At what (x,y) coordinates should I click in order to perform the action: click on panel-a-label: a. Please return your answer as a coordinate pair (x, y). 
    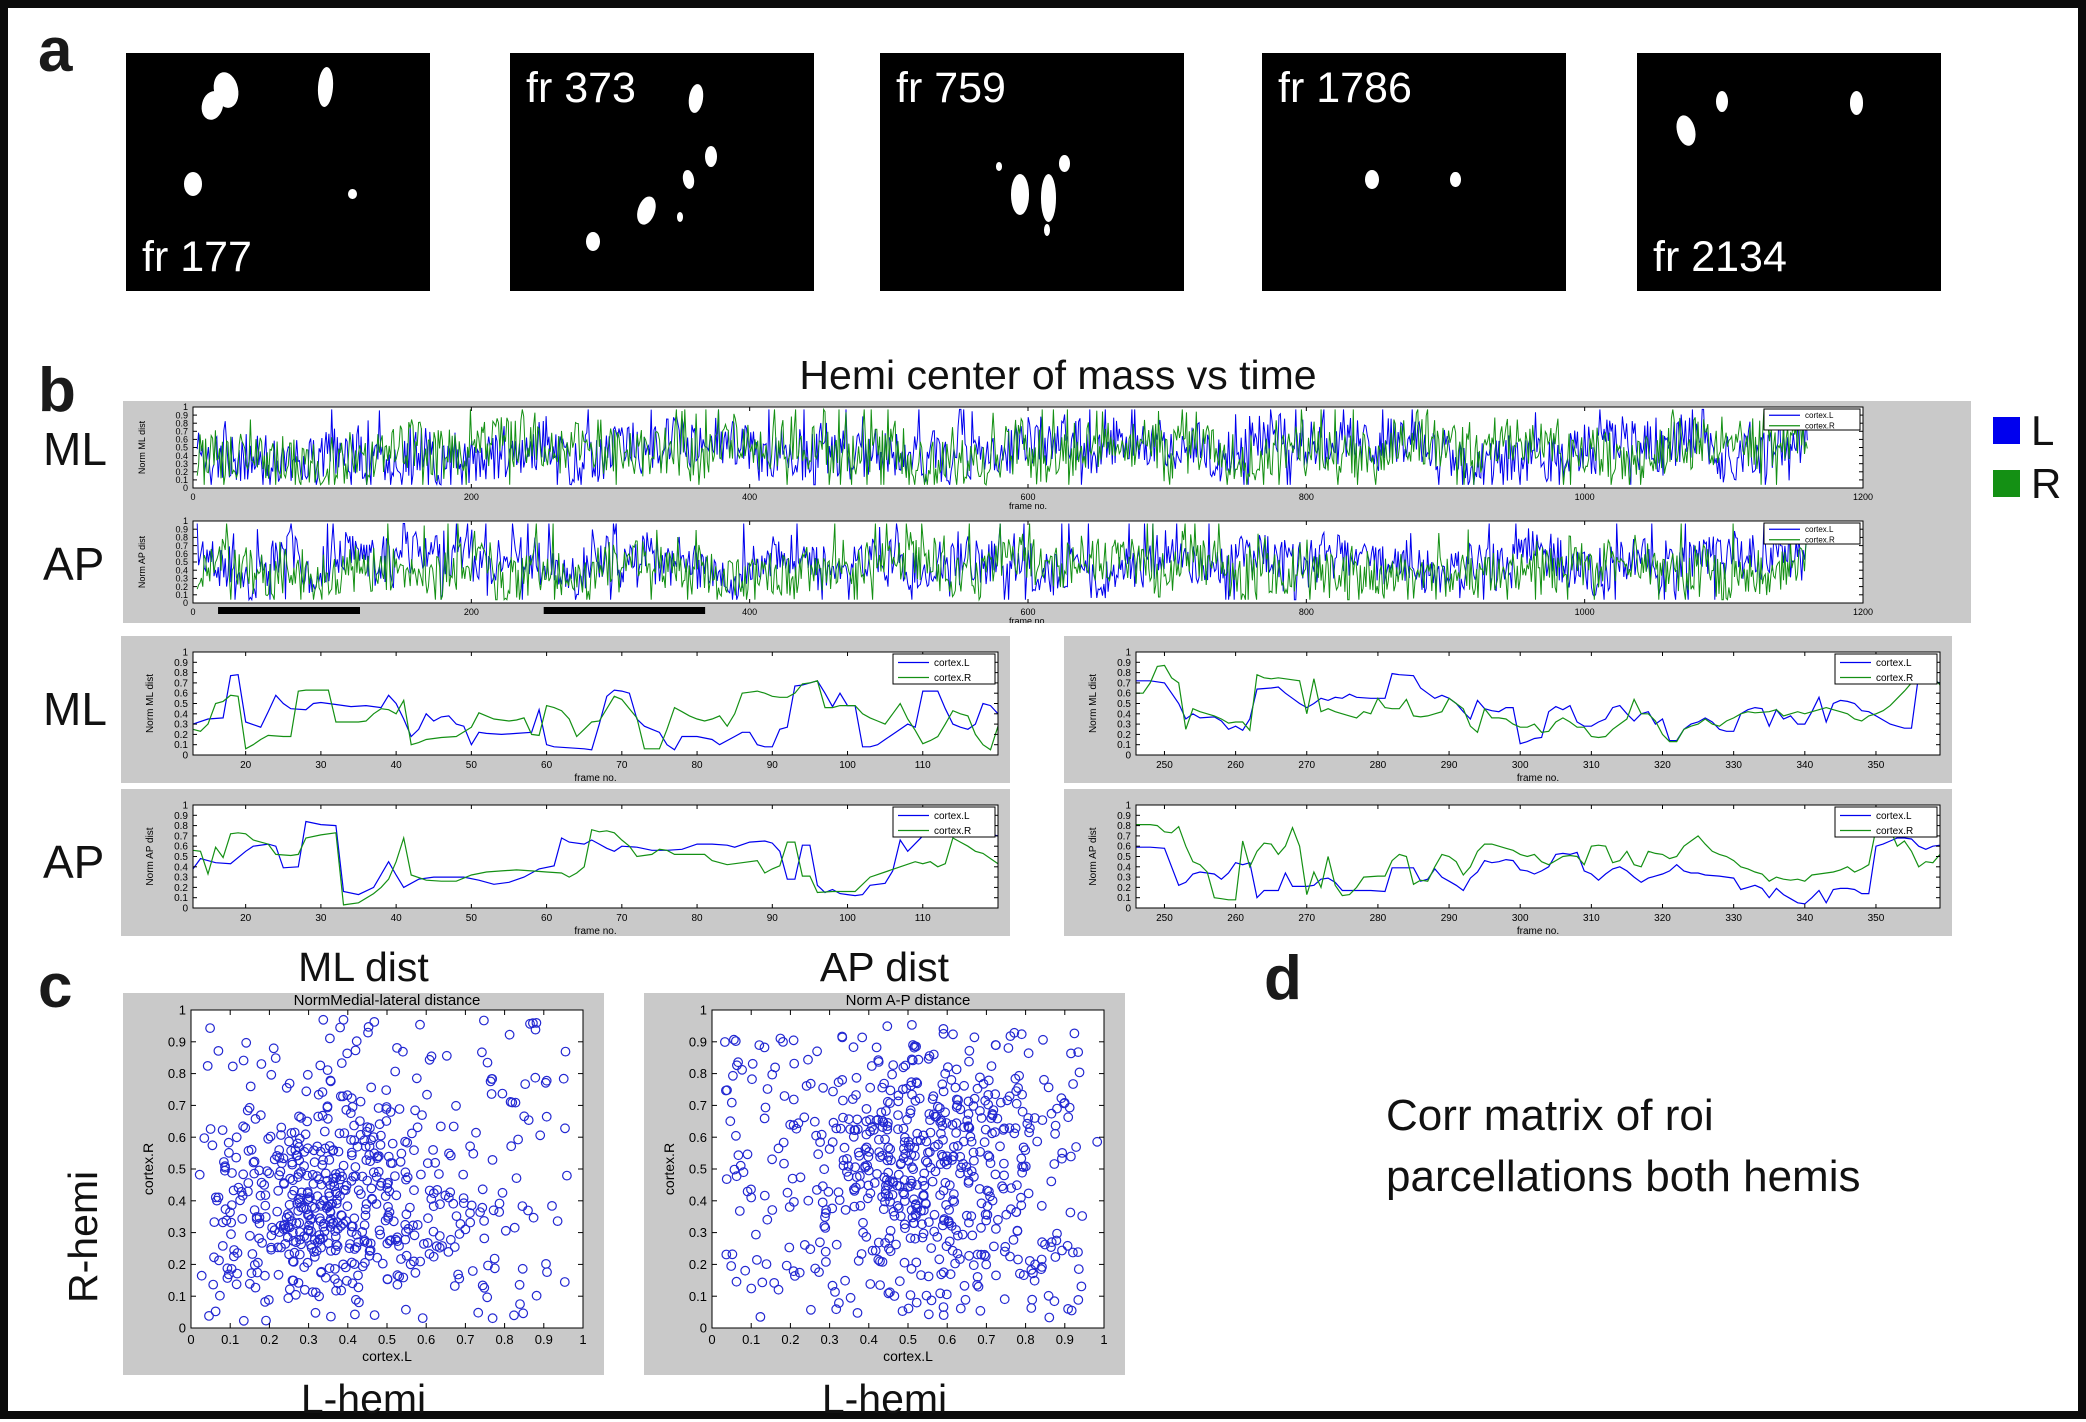
    Looking at the image, I should click on (55, 50).